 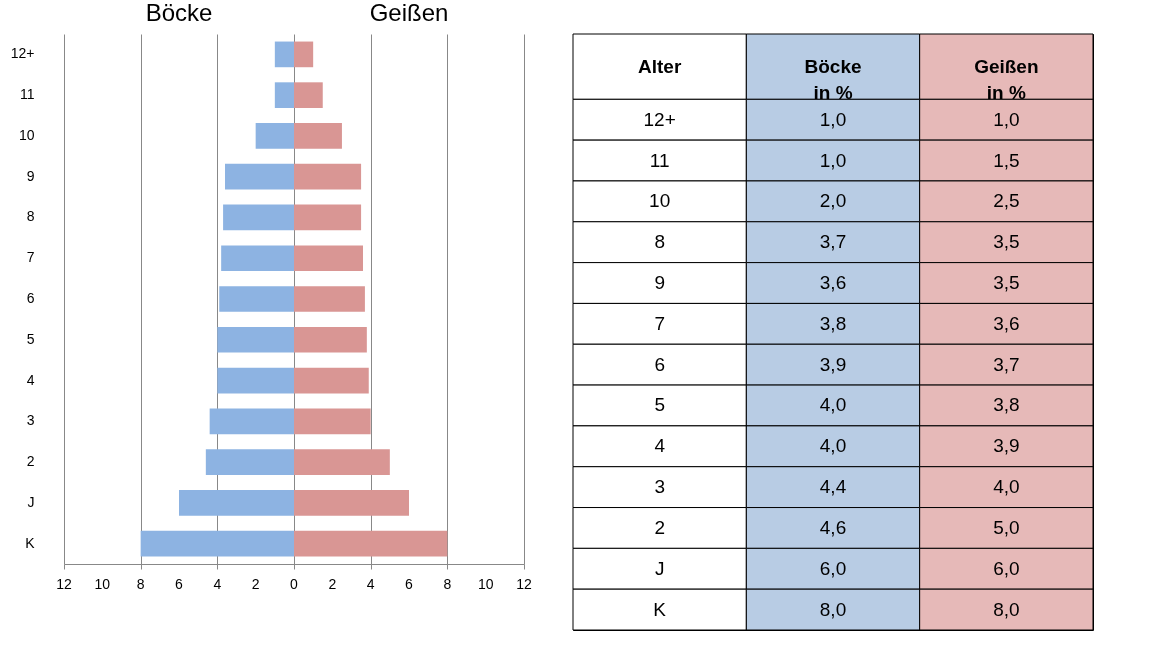 I want to click on category-label: 4, so click(x=660, y=446).